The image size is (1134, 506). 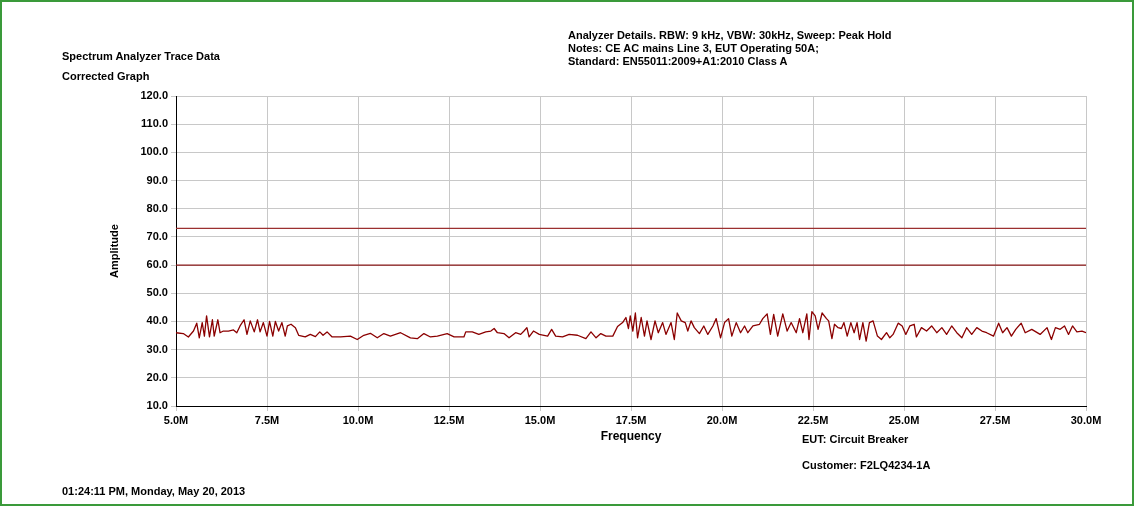 I want to click on y-tick-label: 10.0, so click(x=157, y=405).